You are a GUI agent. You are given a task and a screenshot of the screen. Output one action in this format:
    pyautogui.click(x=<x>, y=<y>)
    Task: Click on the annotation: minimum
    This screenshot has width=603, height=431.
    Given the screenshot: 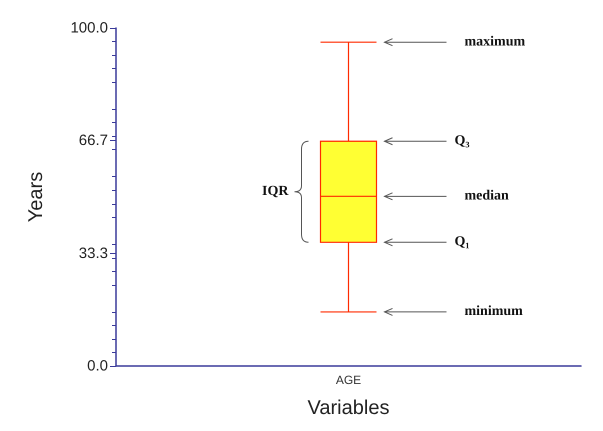 What is the action you would take?
    pyautogui.click(x=494, y=312)
    